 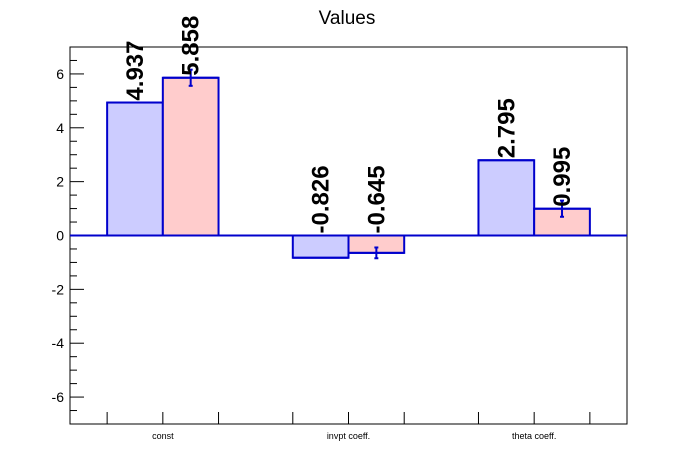 I want to click on y-tick-label: 2, so click(x=60, y=182).